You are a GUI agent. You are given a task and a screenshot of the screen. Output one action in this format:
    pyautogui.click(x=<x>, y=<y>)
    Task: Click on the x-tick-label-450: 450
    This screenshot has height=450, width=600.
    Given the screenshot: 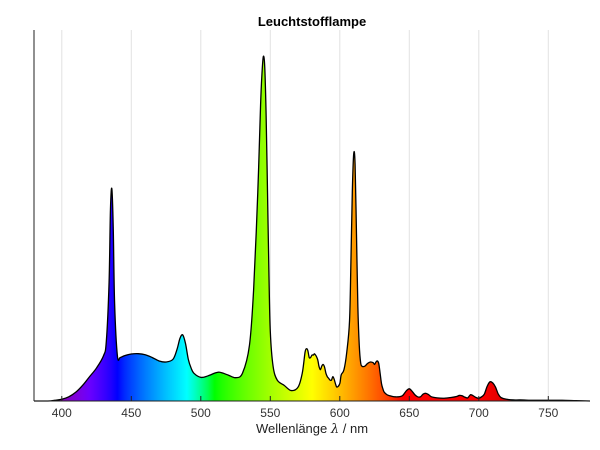 What is the action you would take?
    pyautogui.click(x=131, y=413)
    